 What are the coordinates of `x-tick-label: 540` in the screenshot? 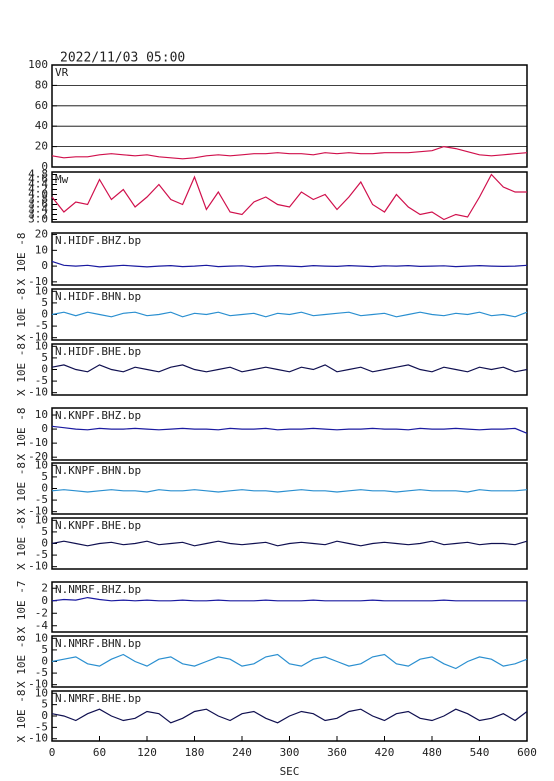 It's located at (480, 752).